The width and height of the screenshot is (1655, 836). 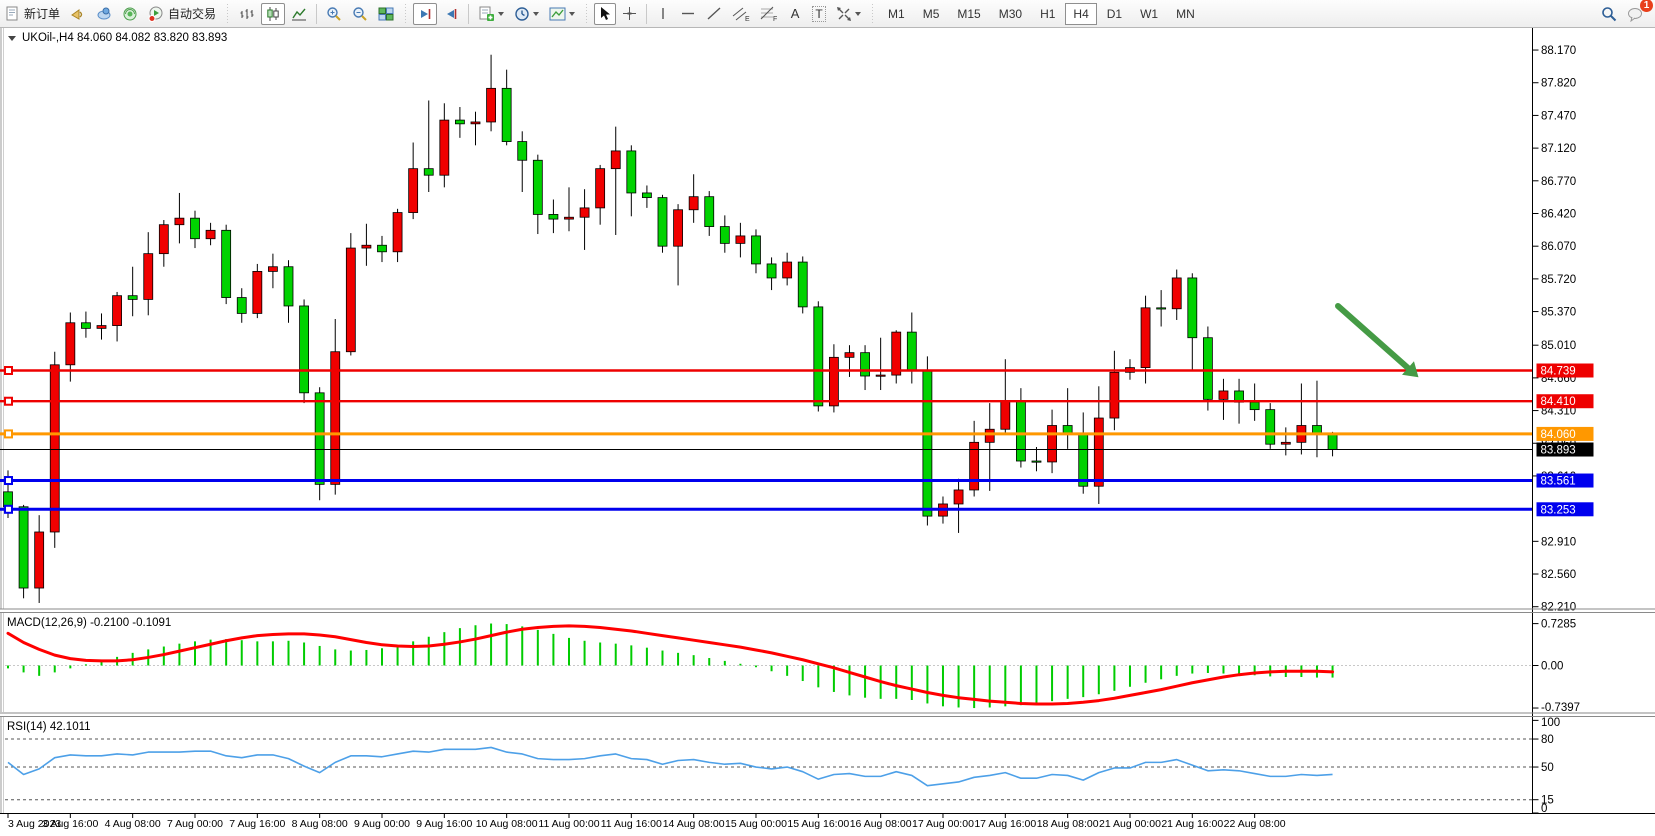 I want to click on chart-menu-caret-icon, so click(x=12, y=38).